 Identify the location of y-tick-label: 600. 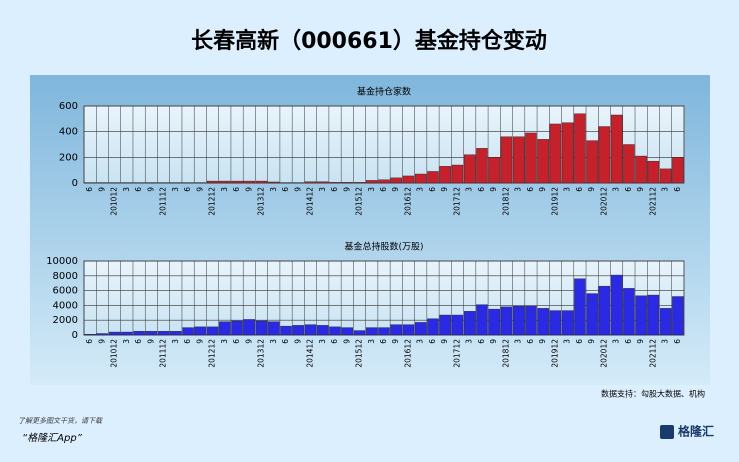
(68, 106).